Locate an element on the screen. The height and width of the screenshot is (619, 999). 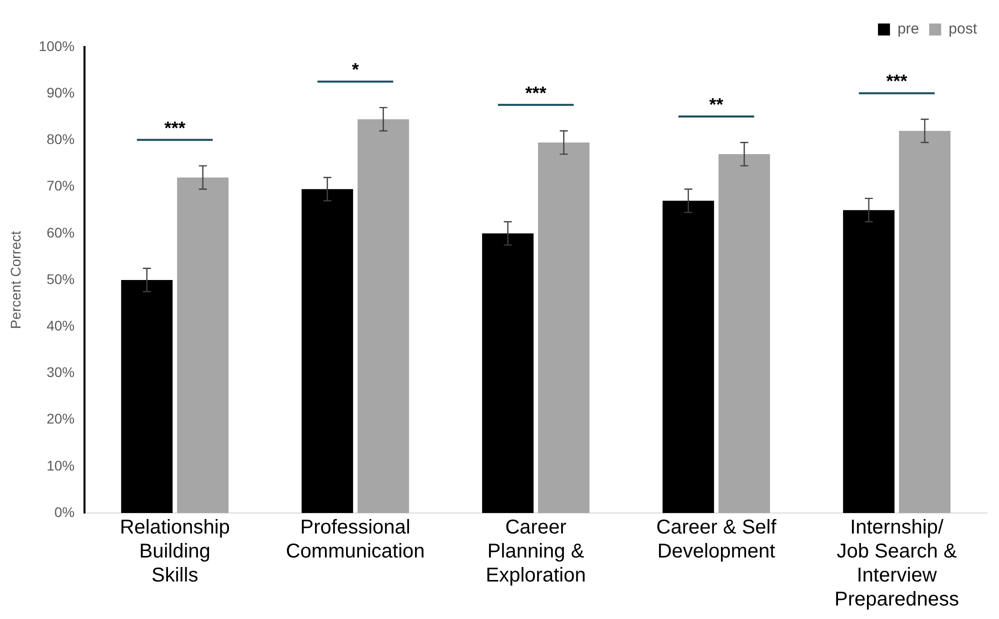
legend-label: pre is located at coordinates (908, 29).